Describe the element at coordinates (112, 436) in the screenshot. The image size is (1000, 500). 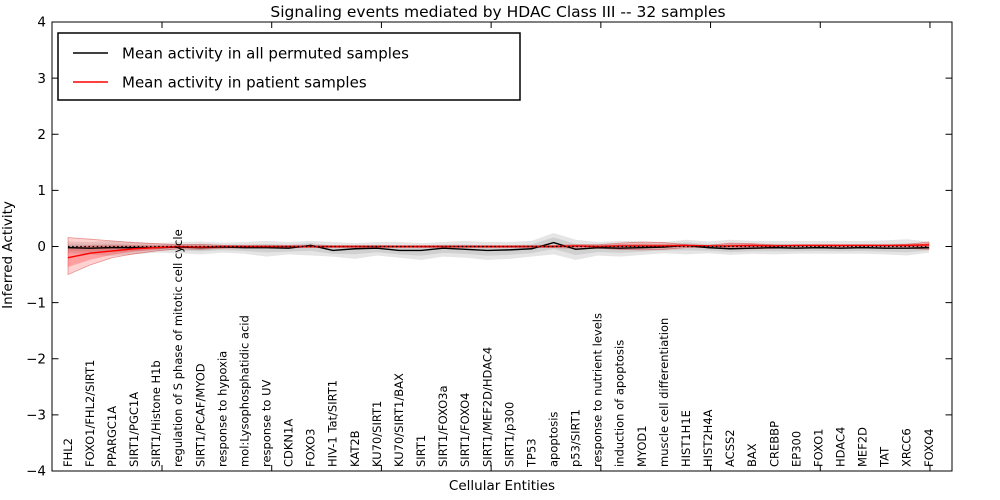
I see `x-tick-label: PPARGC1A` at that location.